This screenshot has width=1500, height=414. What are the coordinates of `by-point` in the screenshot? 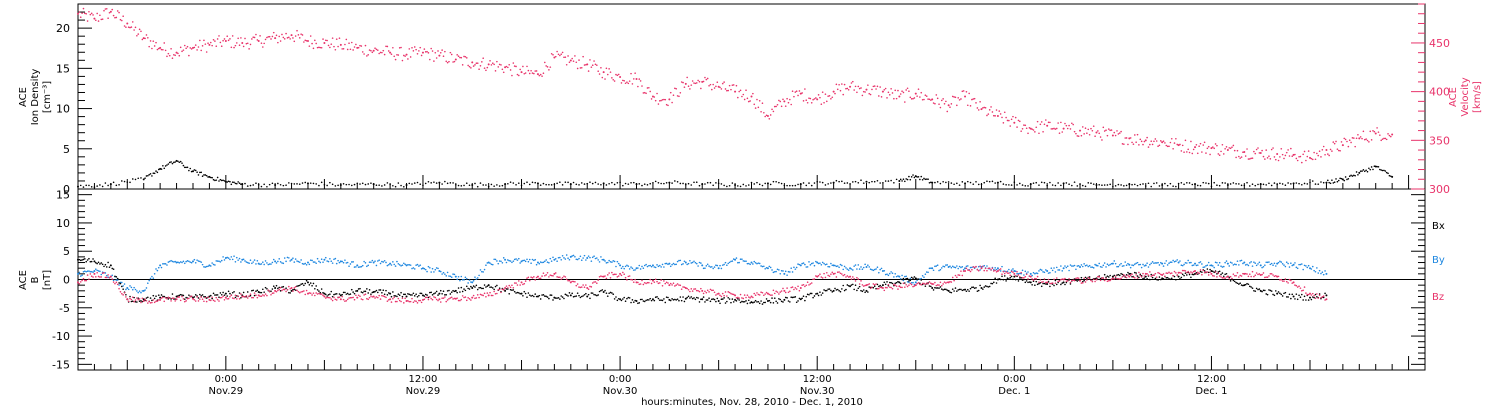 It's located at (800, 265).